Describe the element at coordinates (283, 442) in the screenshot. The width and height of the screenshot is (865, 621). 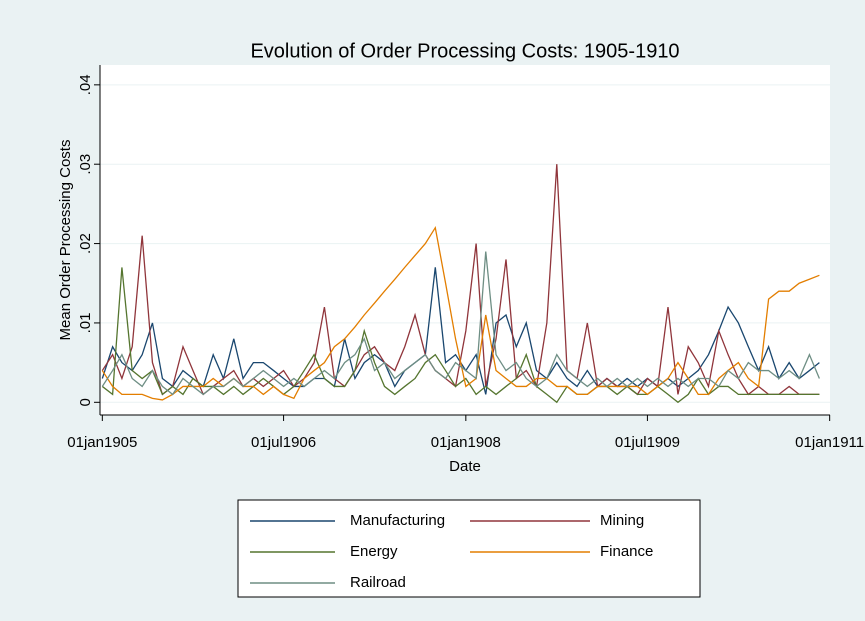
I see `x-tick-label: 01jul1906` at that location.